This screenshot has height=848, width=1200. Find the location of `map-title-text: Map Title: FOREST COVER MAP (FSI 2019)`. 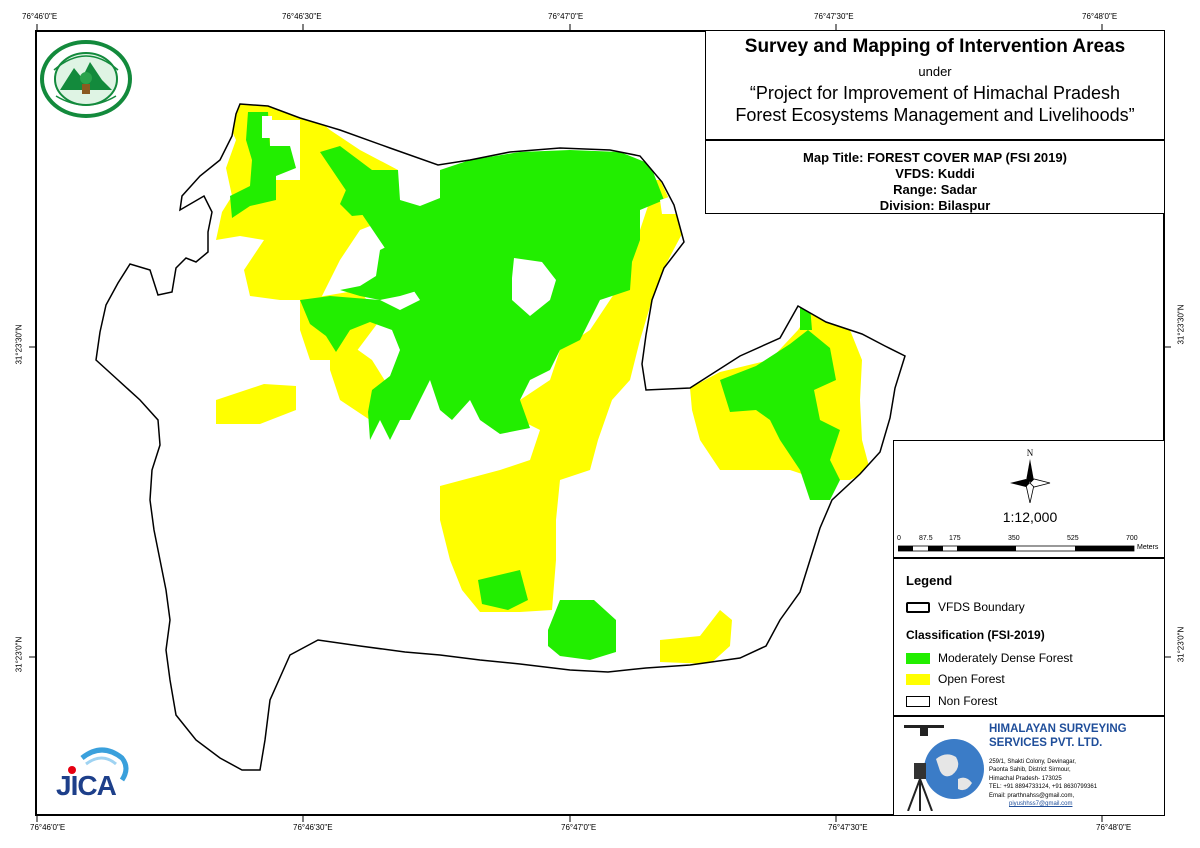

map-title-text: Map Title: FOREST COVER MAP (FSI 2019) is located at coordinates (935, 157).